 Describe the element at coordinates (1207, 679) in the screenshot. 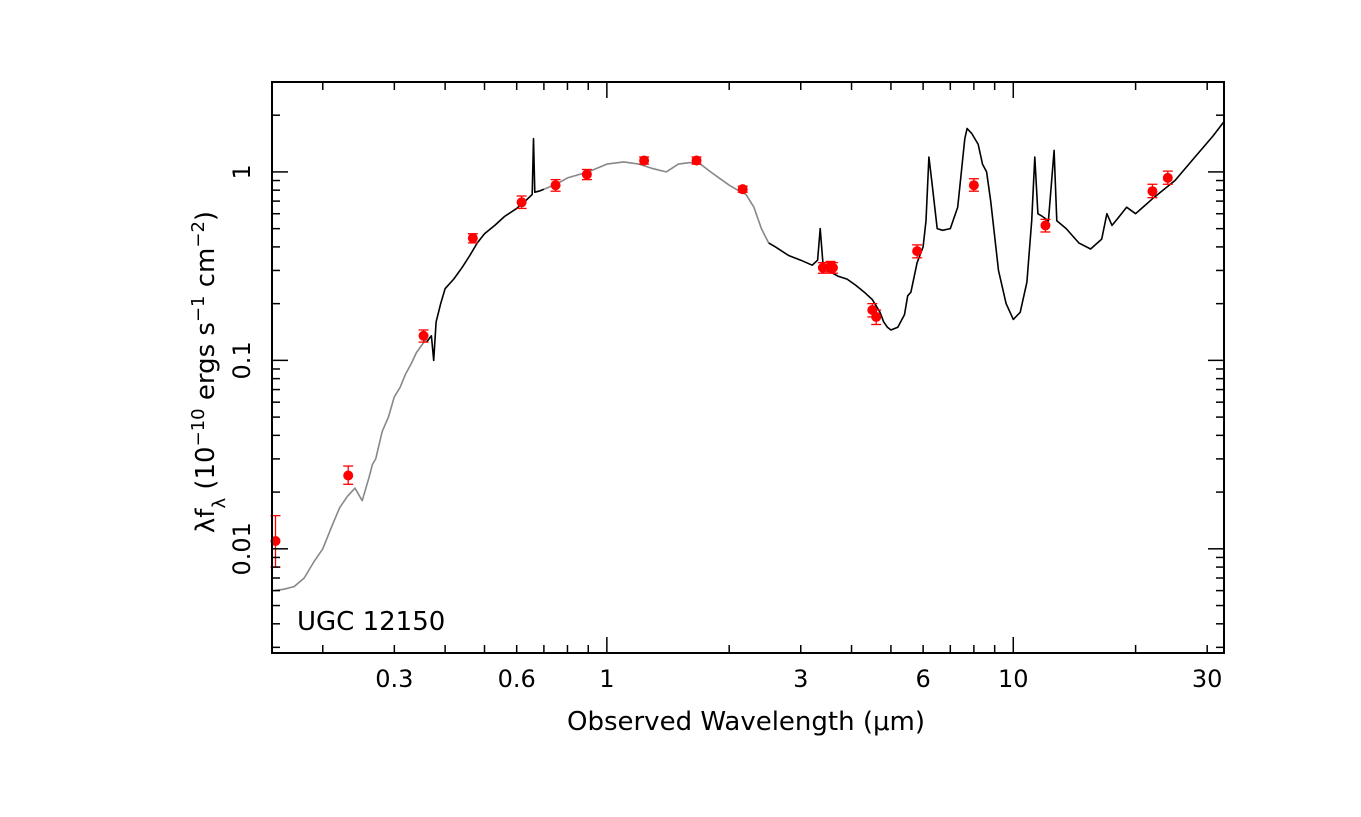

I see `x-tick-label-6: 30` at that location.